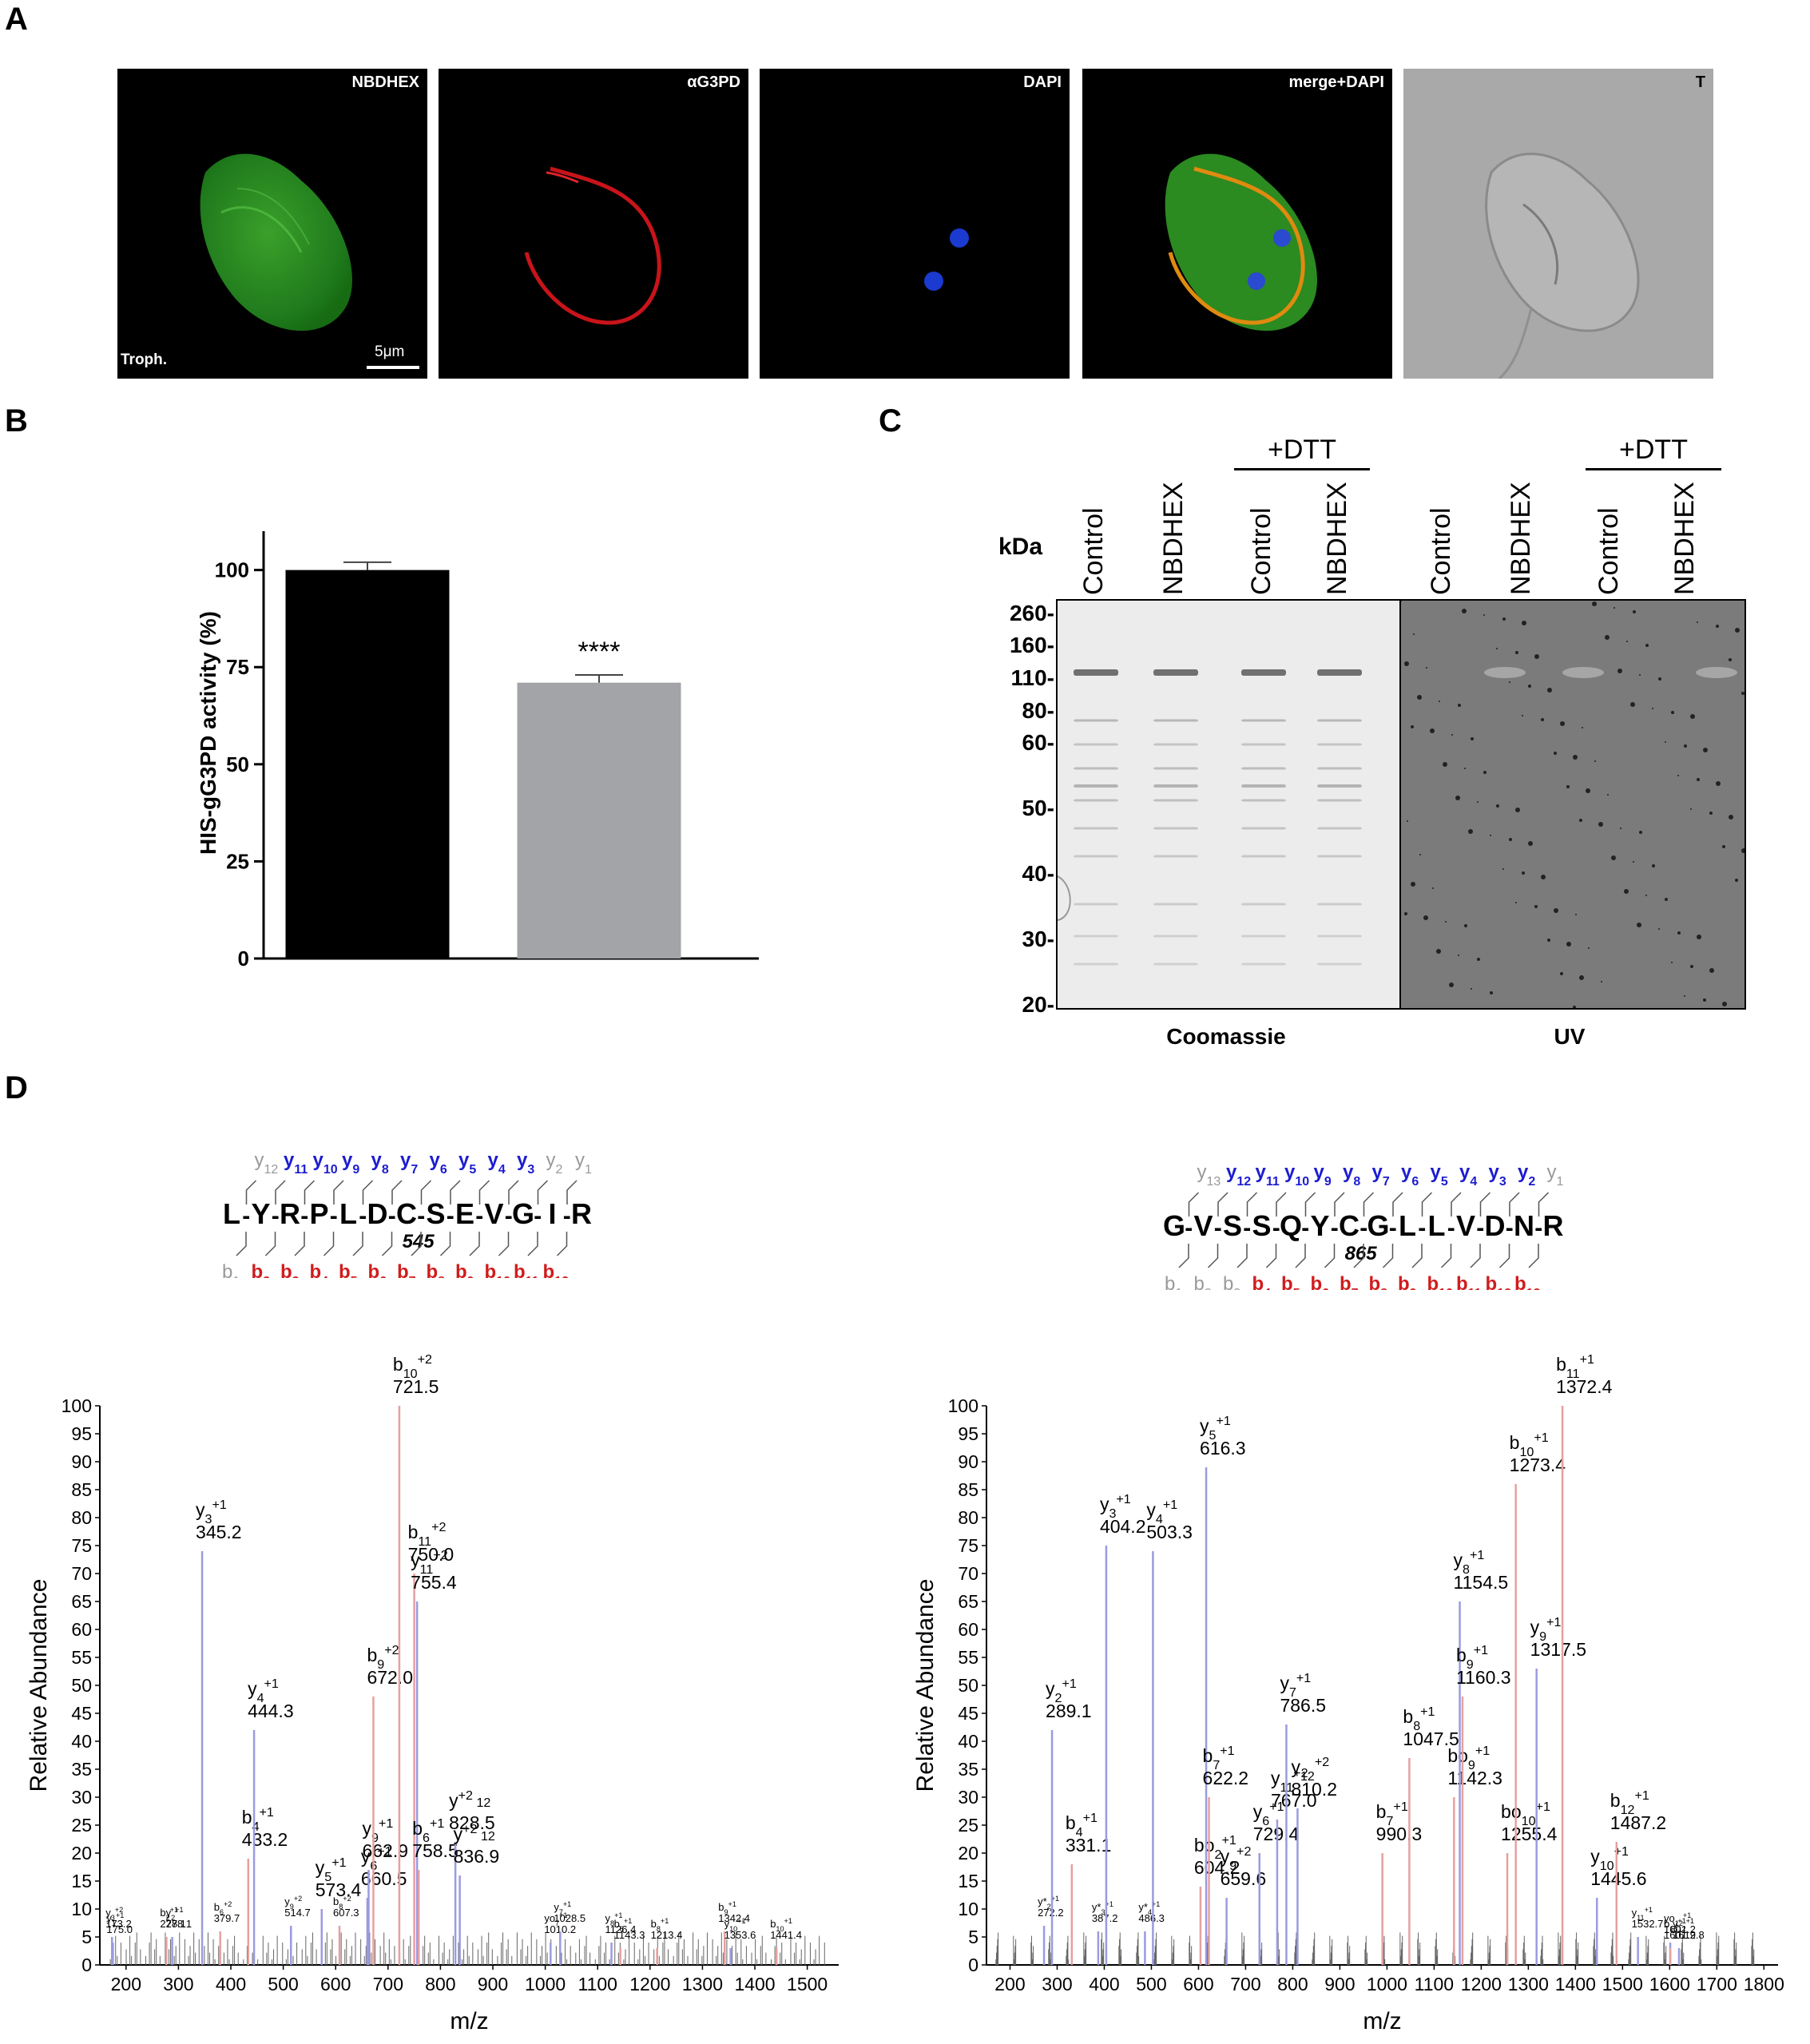 The image size is (1810, 2044). I want to click on peak-mz-label: 503.3, so click(1169, 1532).